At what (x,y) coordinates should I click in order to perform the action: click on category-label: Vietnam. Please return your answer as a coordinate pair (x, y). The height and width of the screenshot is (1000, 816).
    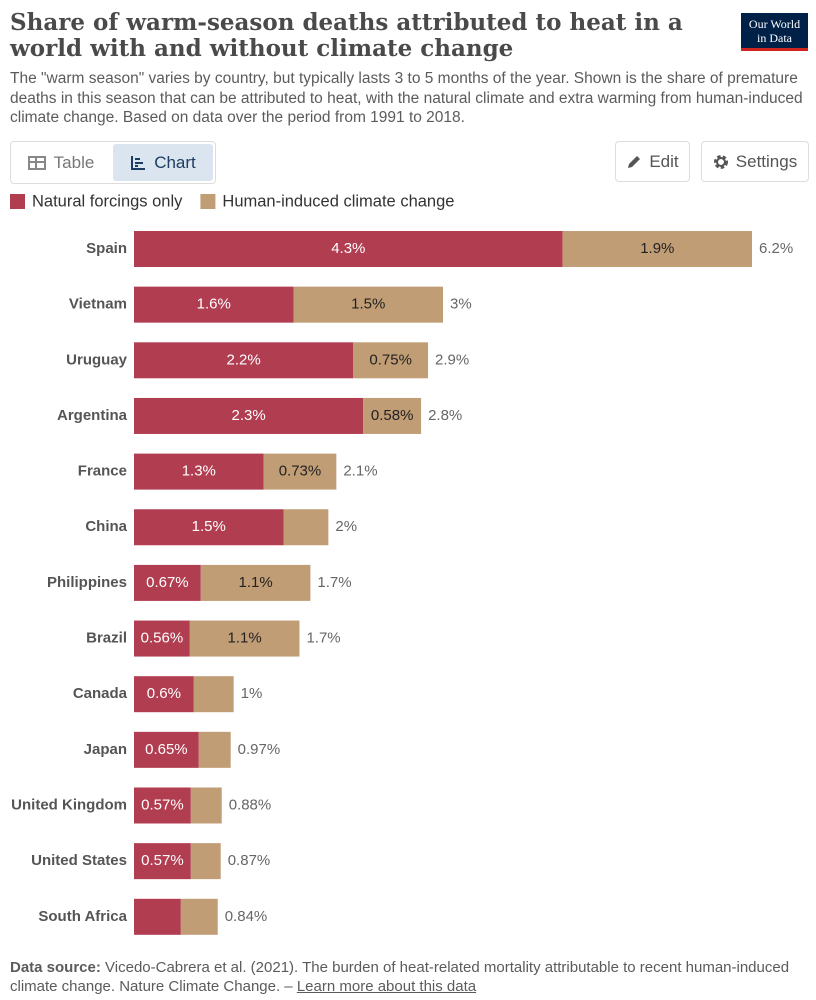
    Looking at the image, I should click on (98, 304).